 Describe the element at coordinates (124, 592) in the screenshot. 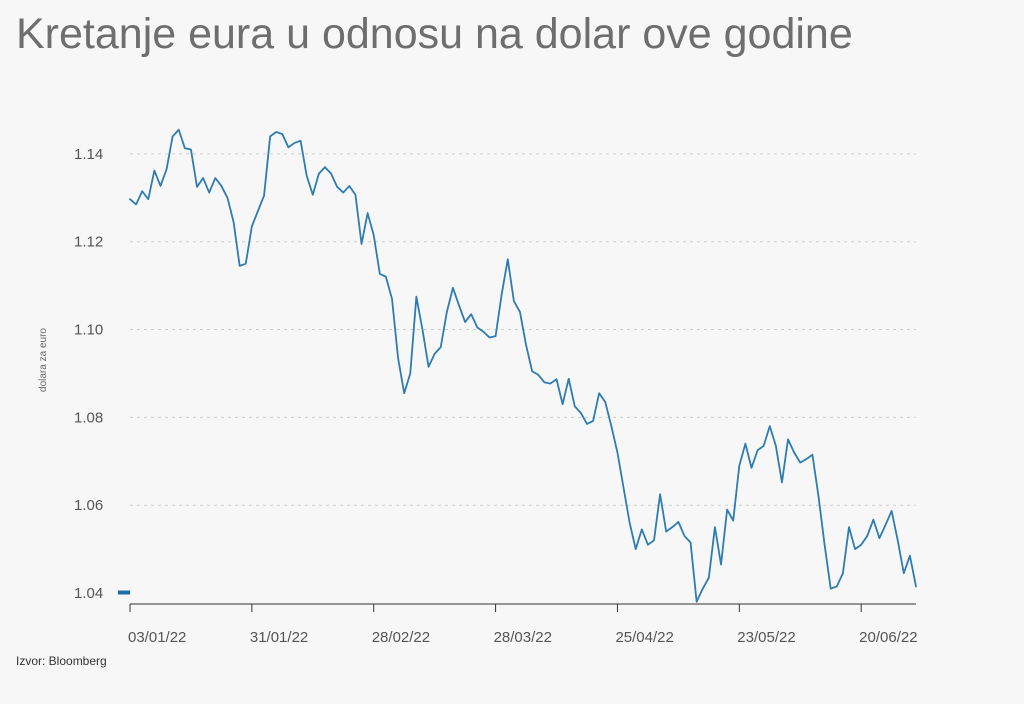

I see `axis-marker` at that location.